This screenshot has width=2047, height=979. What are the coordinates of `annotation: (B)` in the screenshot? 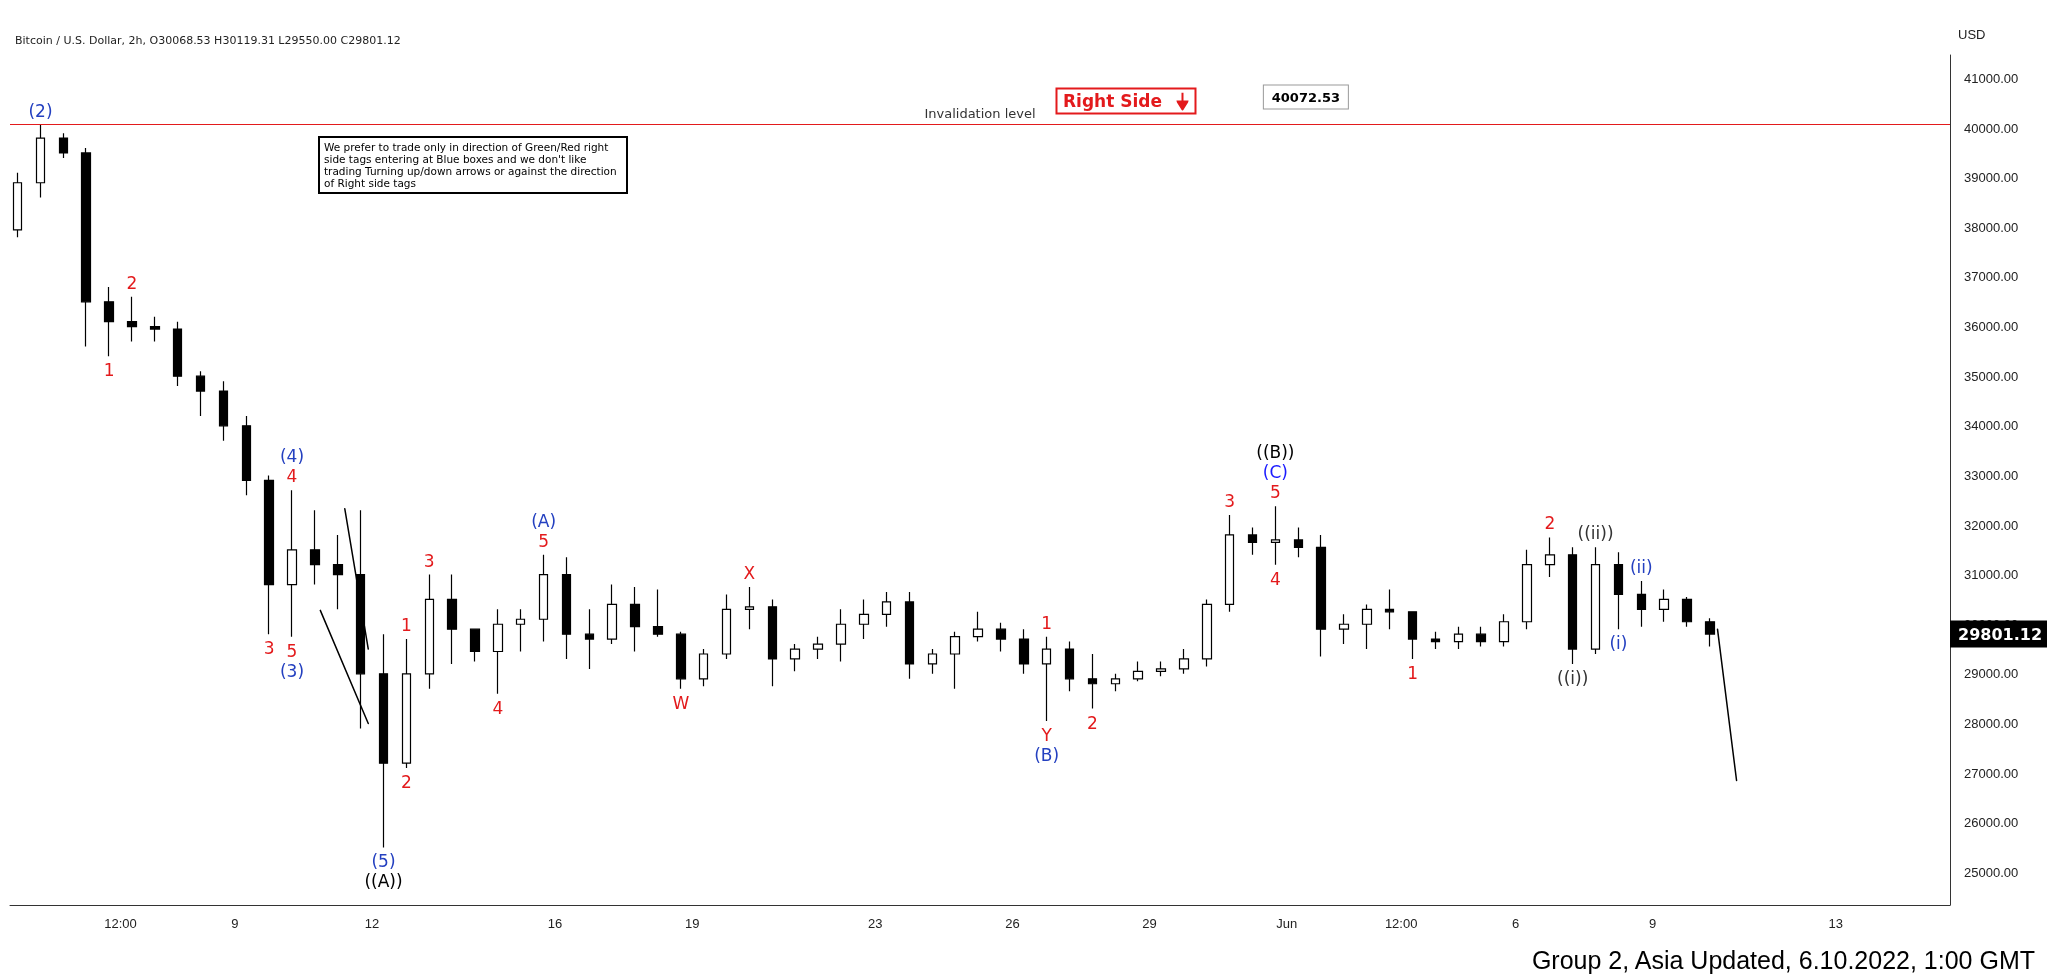 It's located at (1047, 754).